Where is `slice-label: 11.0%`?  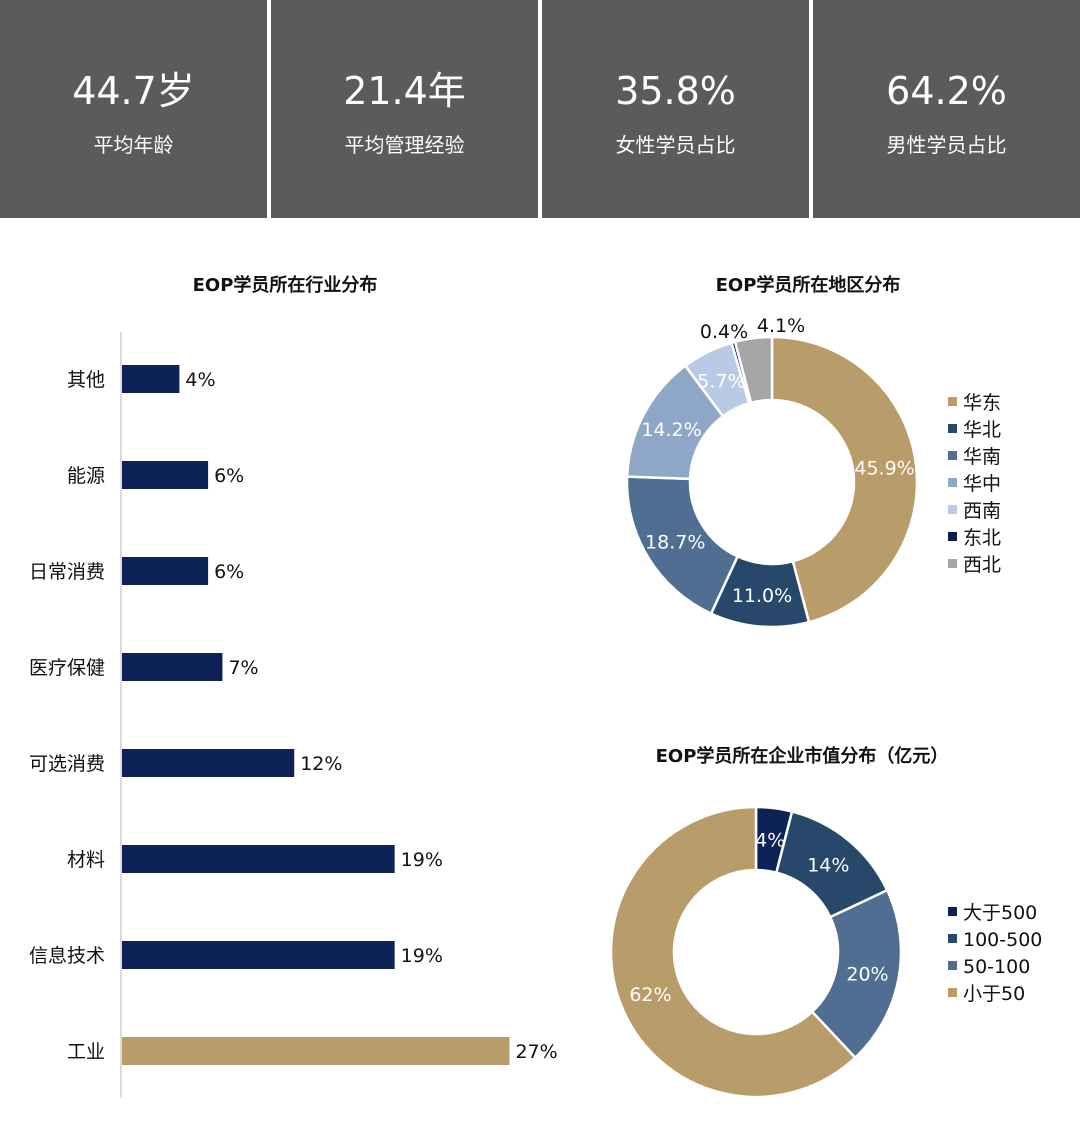 slice-label: 11.0% is located at coordinates (762, 596).